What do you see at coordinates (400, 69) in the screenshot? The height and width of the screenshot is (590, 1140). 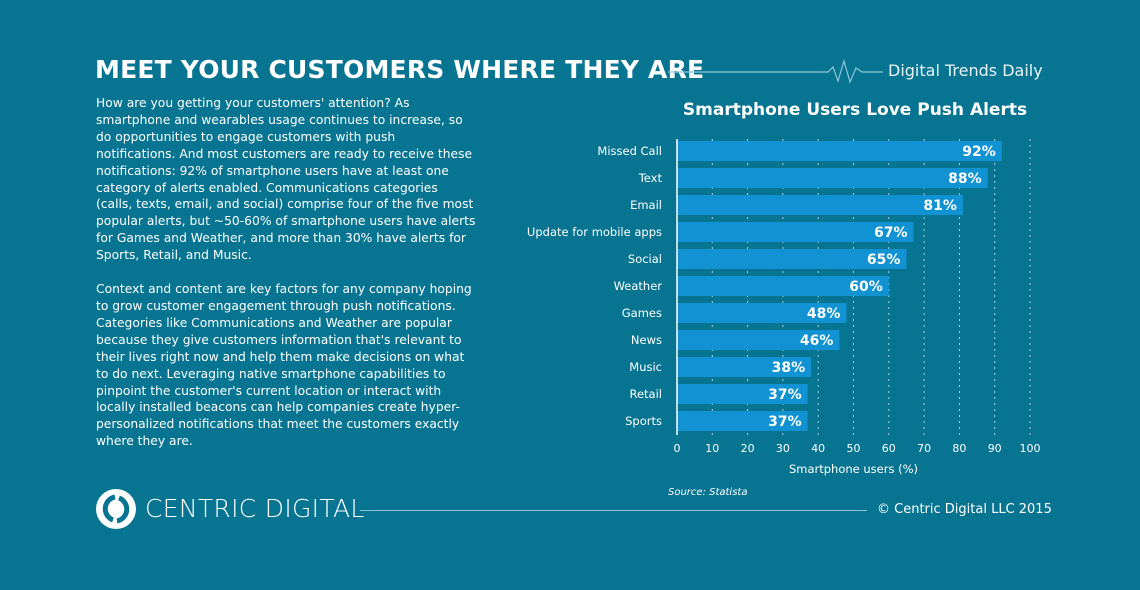 I see `page-title: MEET YOUR CUSTOMERS WHERE THEY ARE` at bounding box center [400, 69].